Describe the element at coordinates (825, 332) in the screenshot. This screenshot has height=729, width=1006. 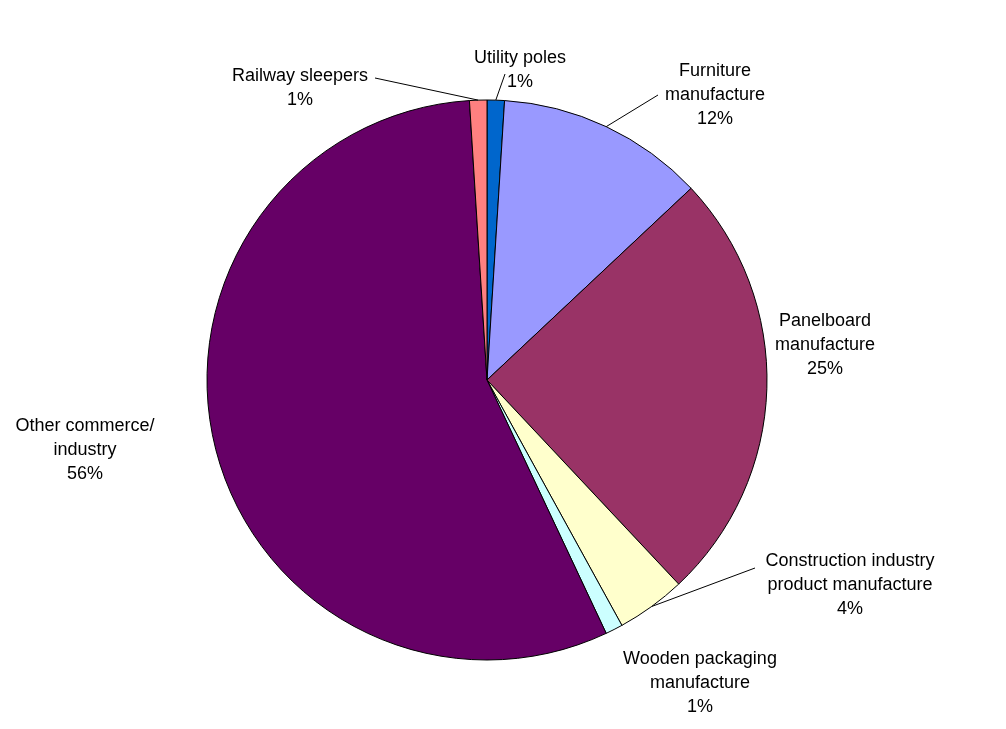
I see `slice-label: Panelboard manufacture` at that location.